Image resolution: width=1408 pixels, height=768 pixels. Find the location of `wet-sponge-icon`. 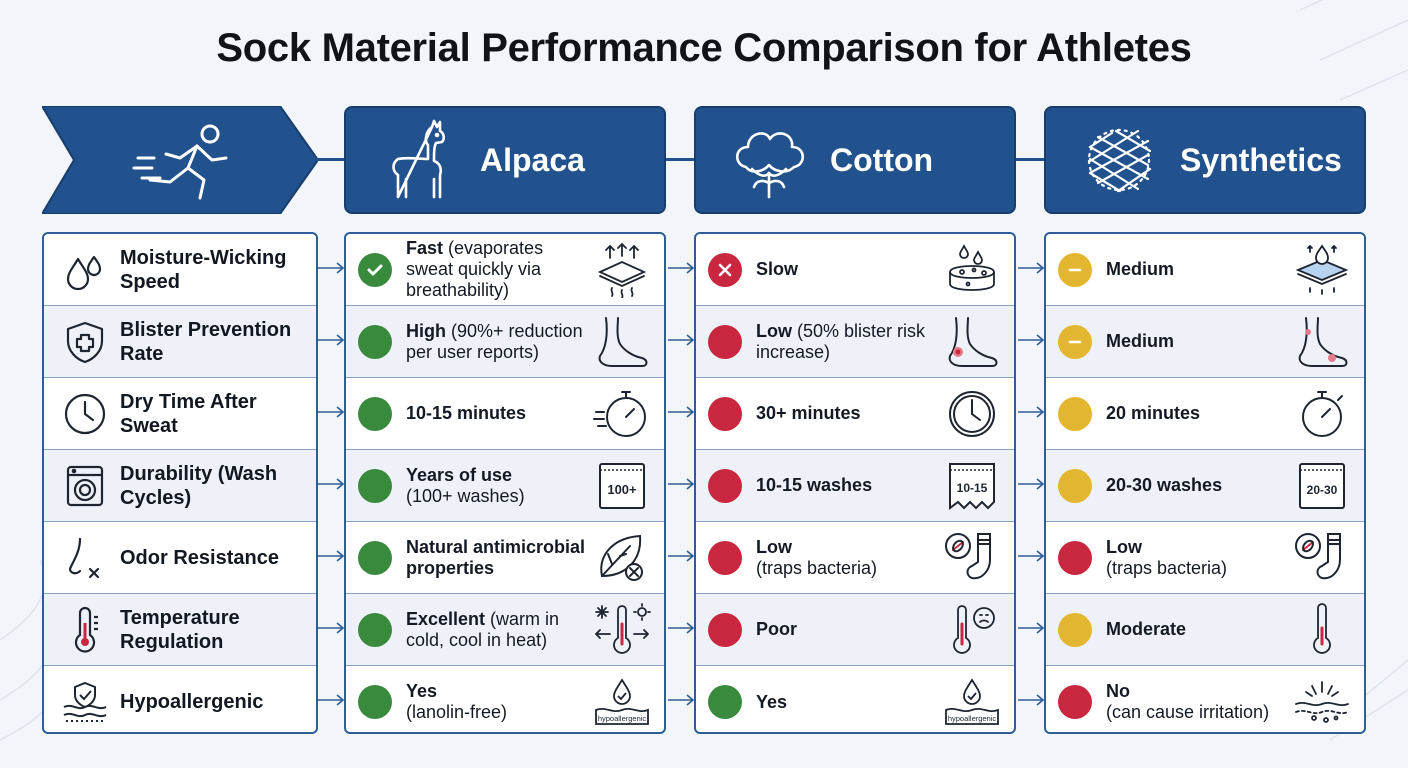

wet-sponge-icon is located at coordinates (972, 267).